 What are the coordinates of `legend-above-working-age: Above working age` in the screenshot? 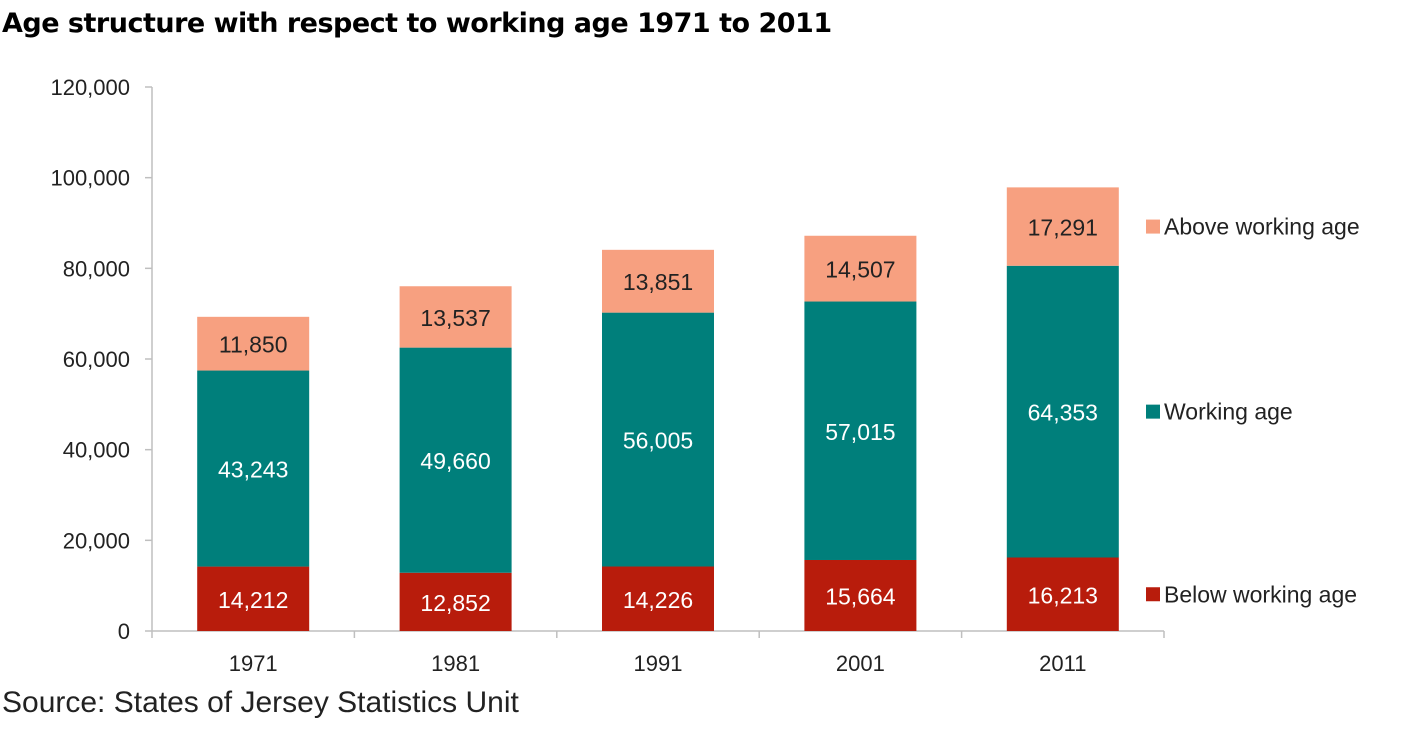 It's located at (1253, 227).